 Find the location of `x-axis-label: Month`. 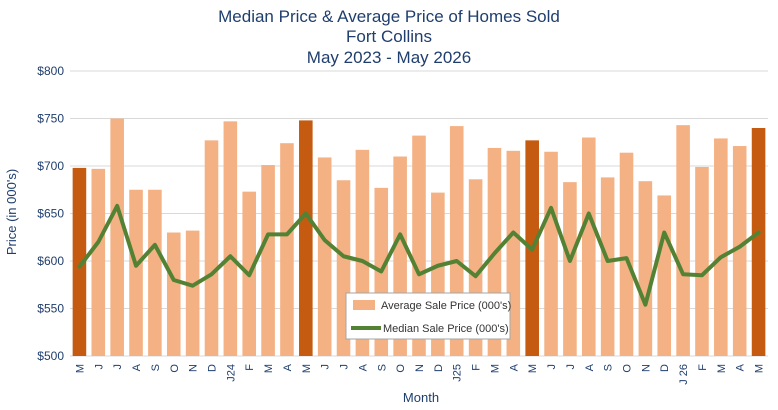

x-axis-label: Month is located at coordinates (421, 397).